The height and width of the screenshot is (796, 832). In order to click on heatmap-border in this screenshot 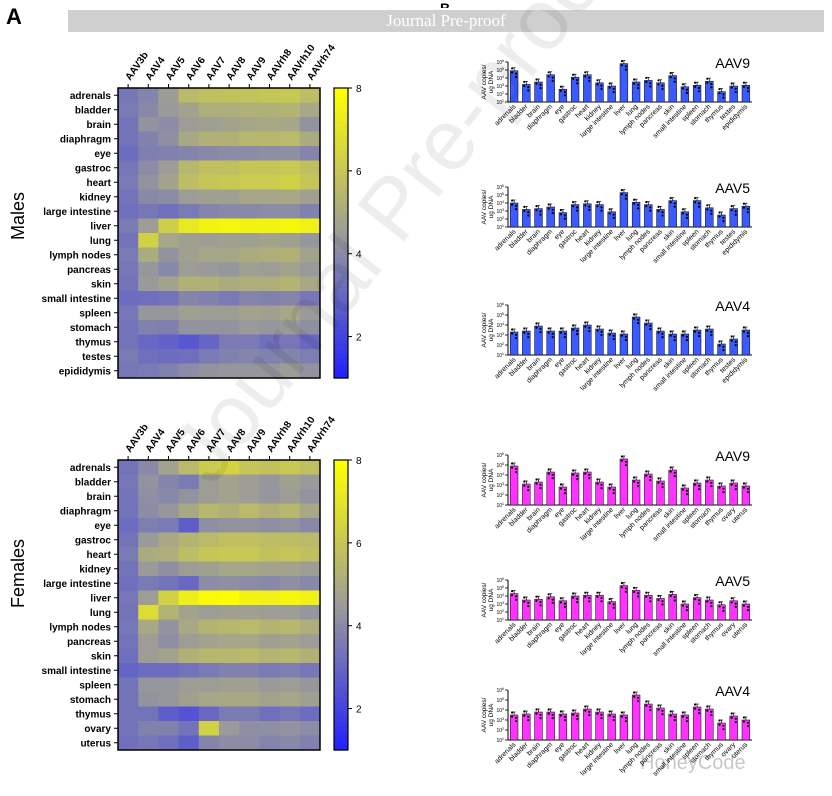, I will do `click(219, 233)`.